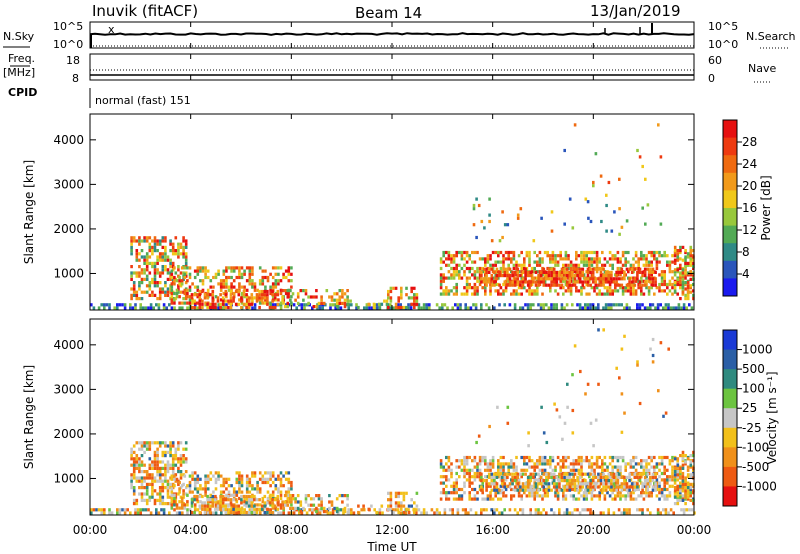 This screenshot has height=554, width=800. Describe the element at coordinates (762, 68) in the screenshot. I see `nave-label: Nave` at that location.